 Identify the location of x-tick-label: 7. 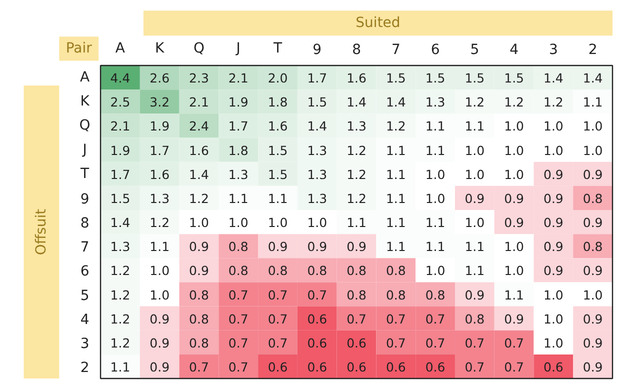
(395, 50).